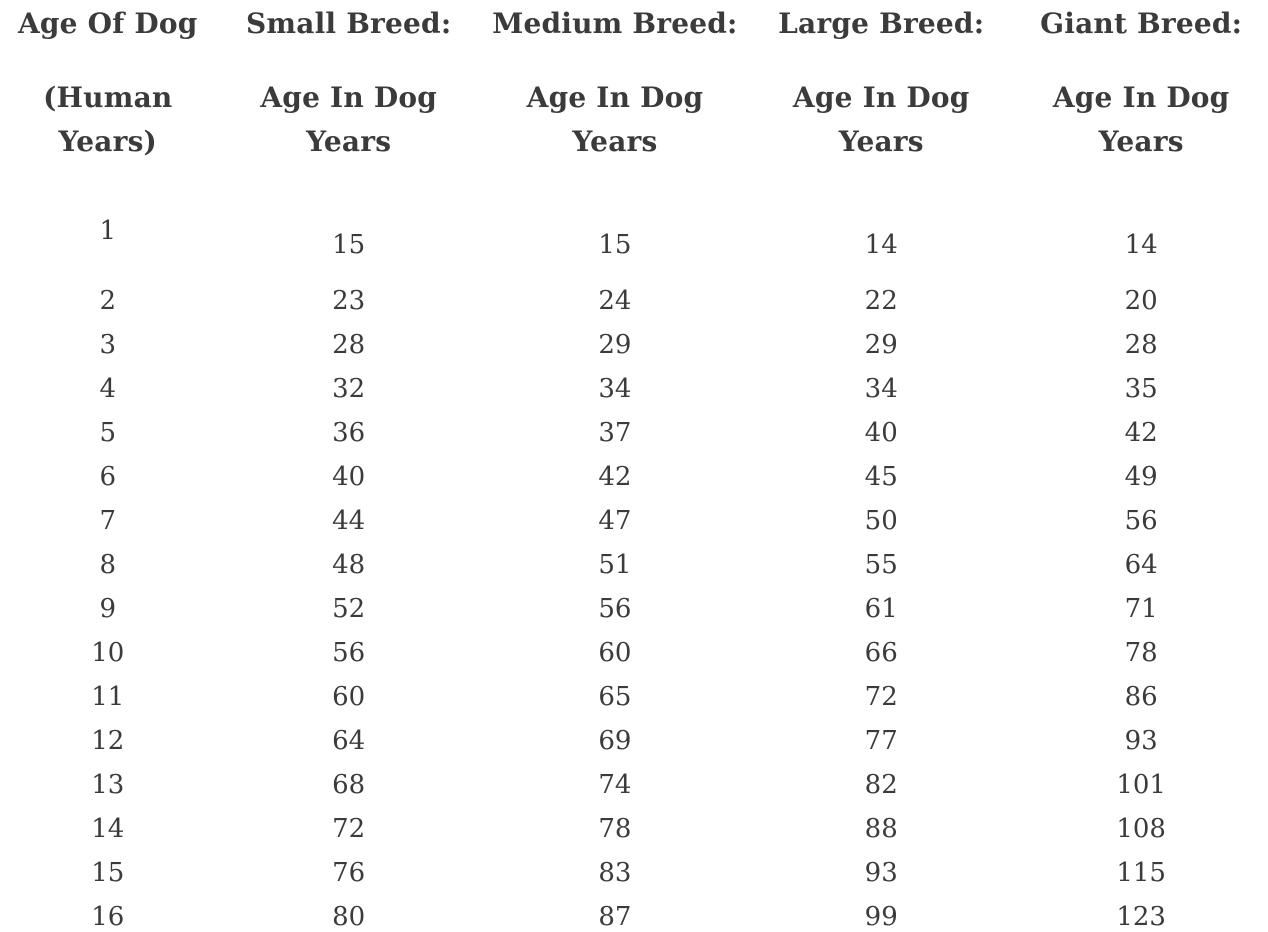 The width and height of the screenshot is (1268, 932). I want to click on cell-large-breed: 77, so click(881, 741).